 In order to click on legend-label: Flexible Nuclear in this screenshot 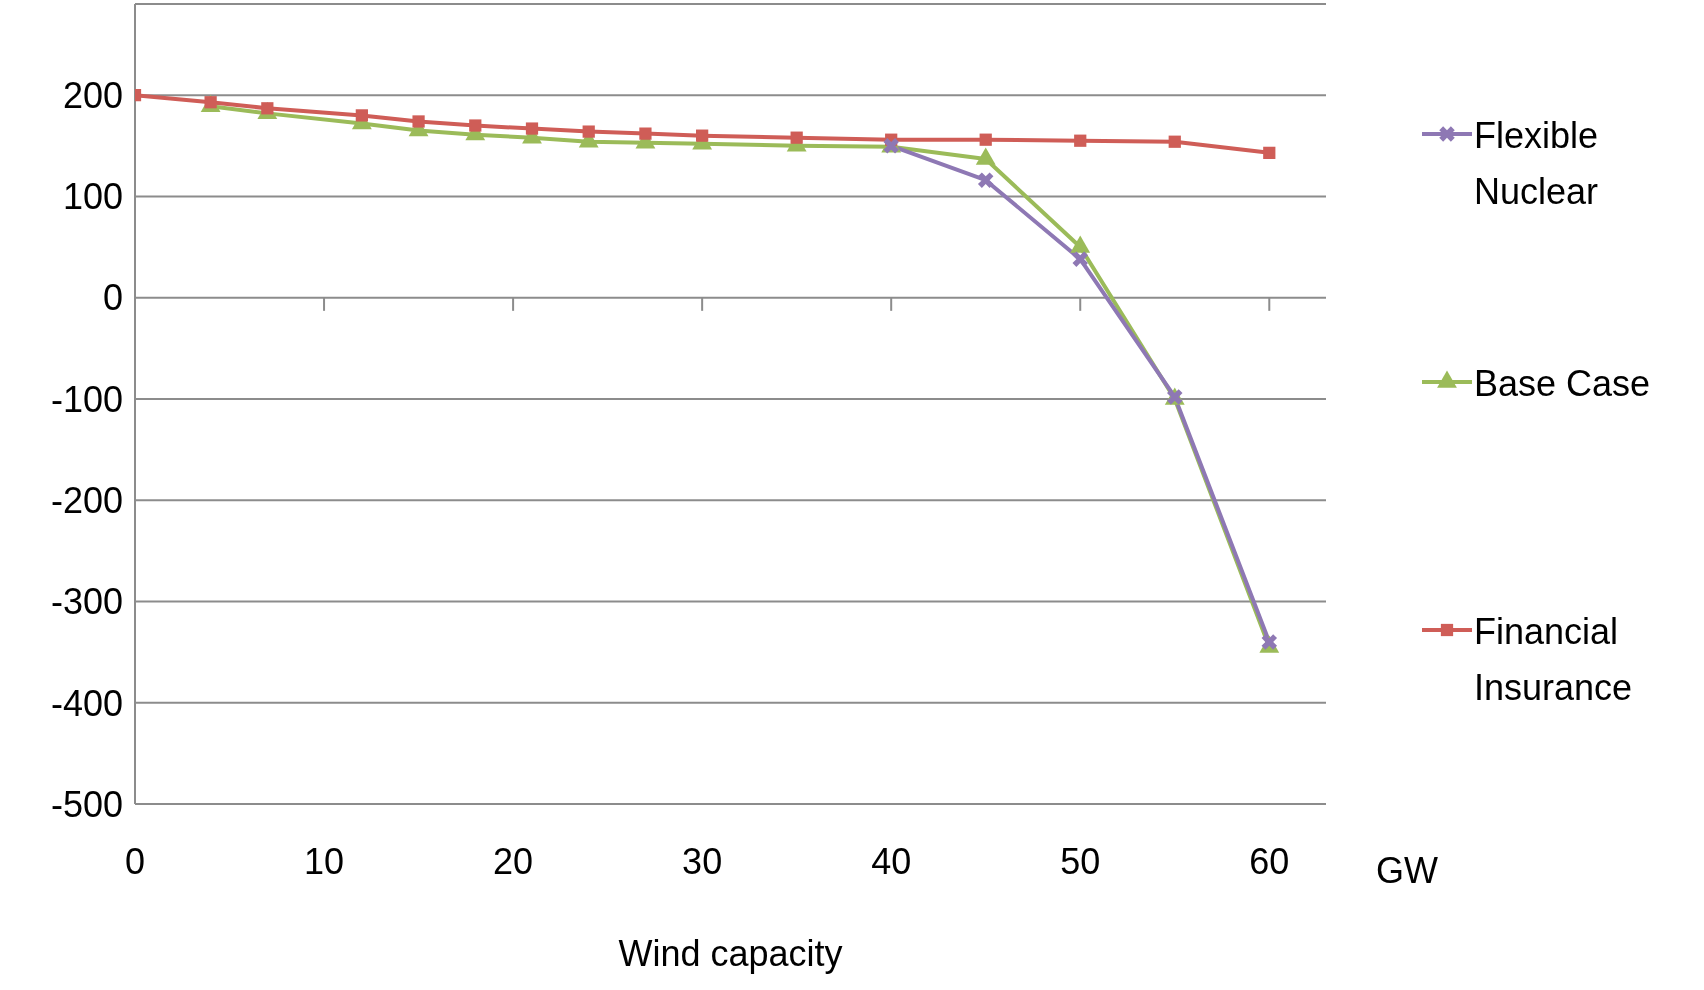, I will do `click(1537, 164)`.